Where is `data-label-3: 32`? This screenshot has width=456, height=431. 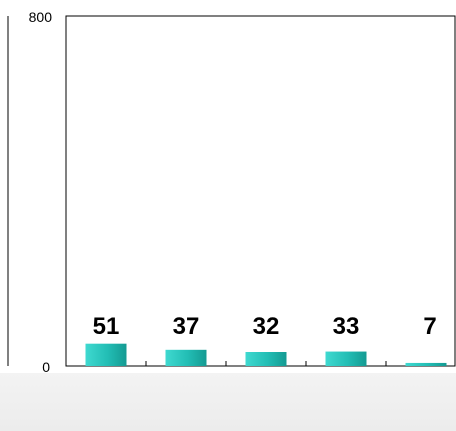 data-label-3: 32 is located at coordinates (266, 326).